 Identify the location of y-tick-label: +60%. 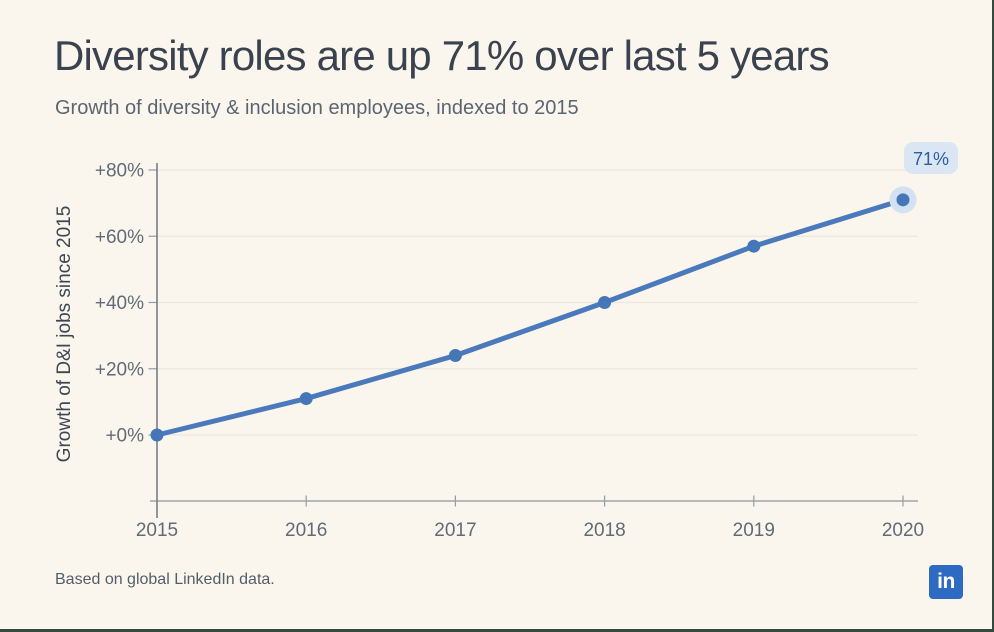
(119, 237).